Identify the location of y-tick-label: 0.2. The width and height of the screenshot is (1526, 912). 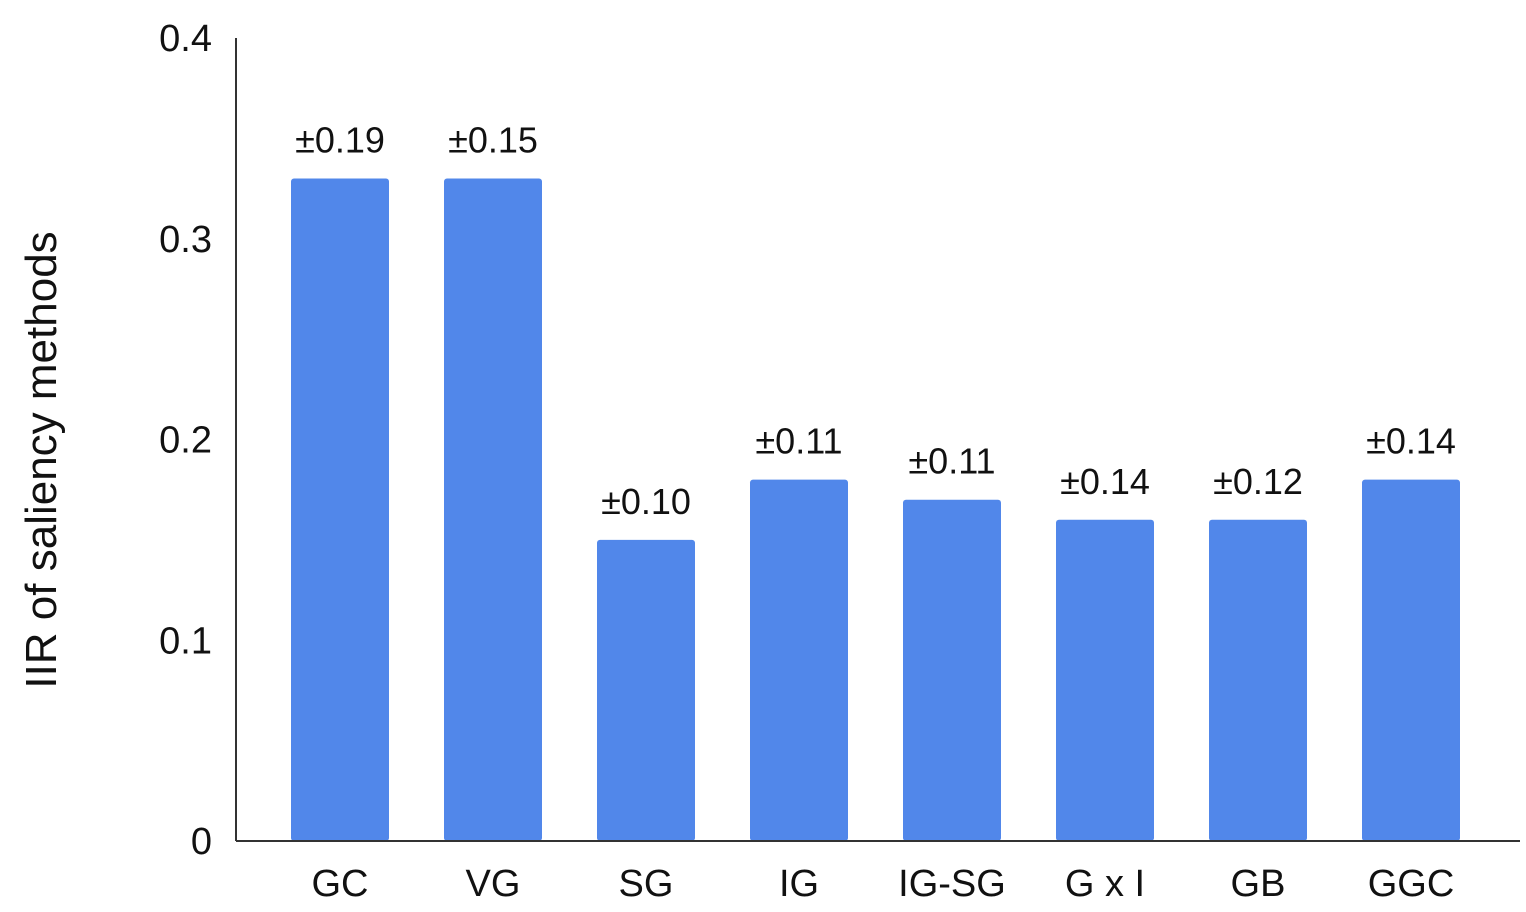
(185, 441).